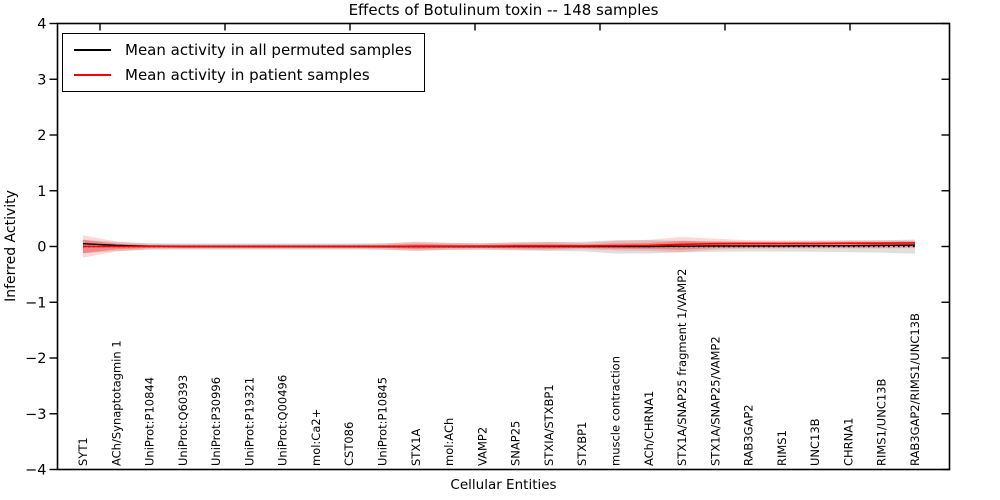 This screenshot has height=500, width=1000. Describe the element at coordinates (416, 447) in the screenshot. I see `x-category-label: STX1A` at that location.